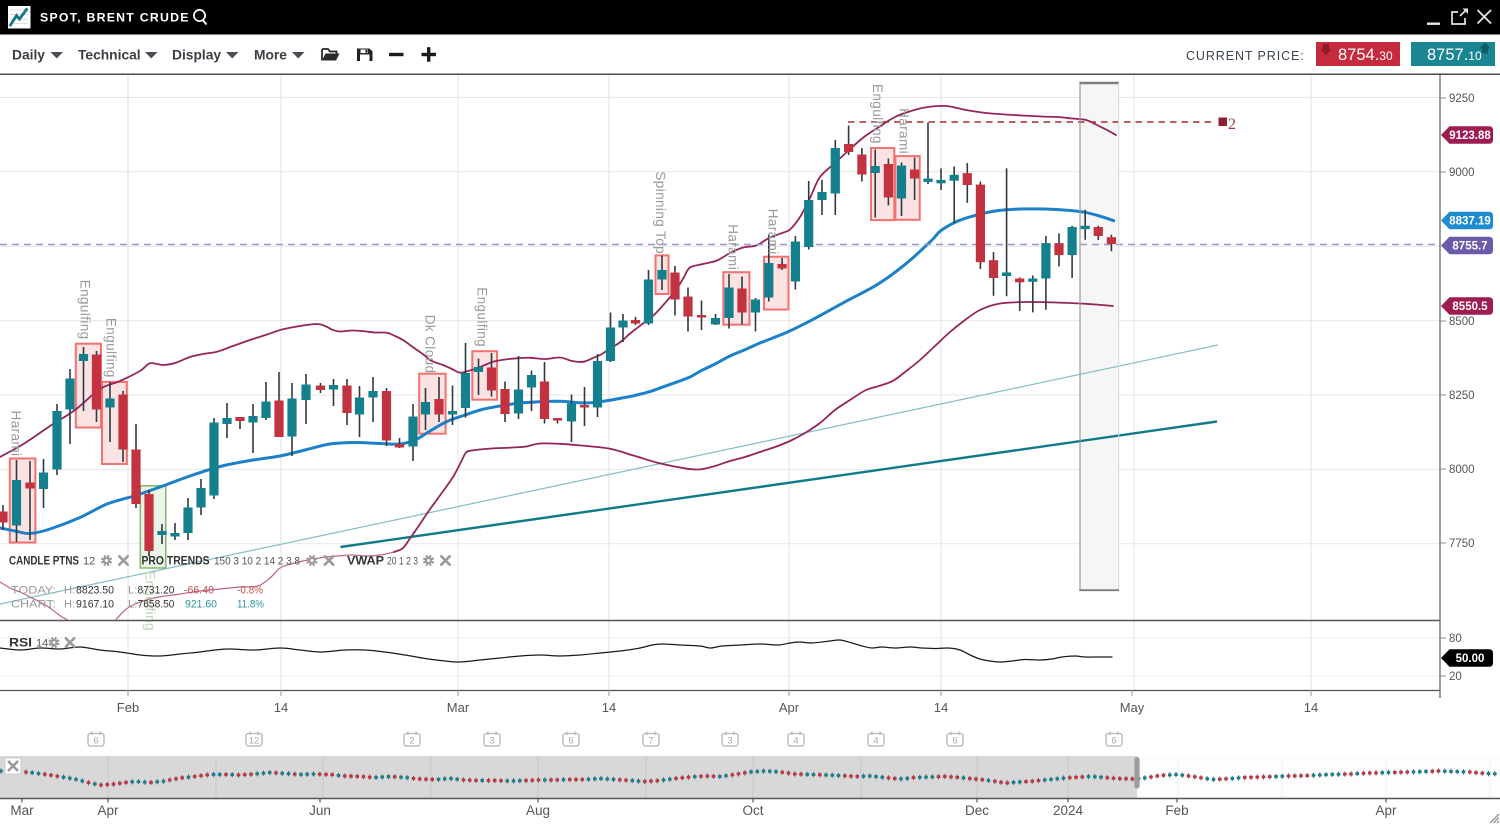 Image resolution: width=1500 pixels, height=824 pixels. What do you see at coordinates (109, 55) in the screenshot?
I see `svg-text: Technical` at bounding box center [109, 55].